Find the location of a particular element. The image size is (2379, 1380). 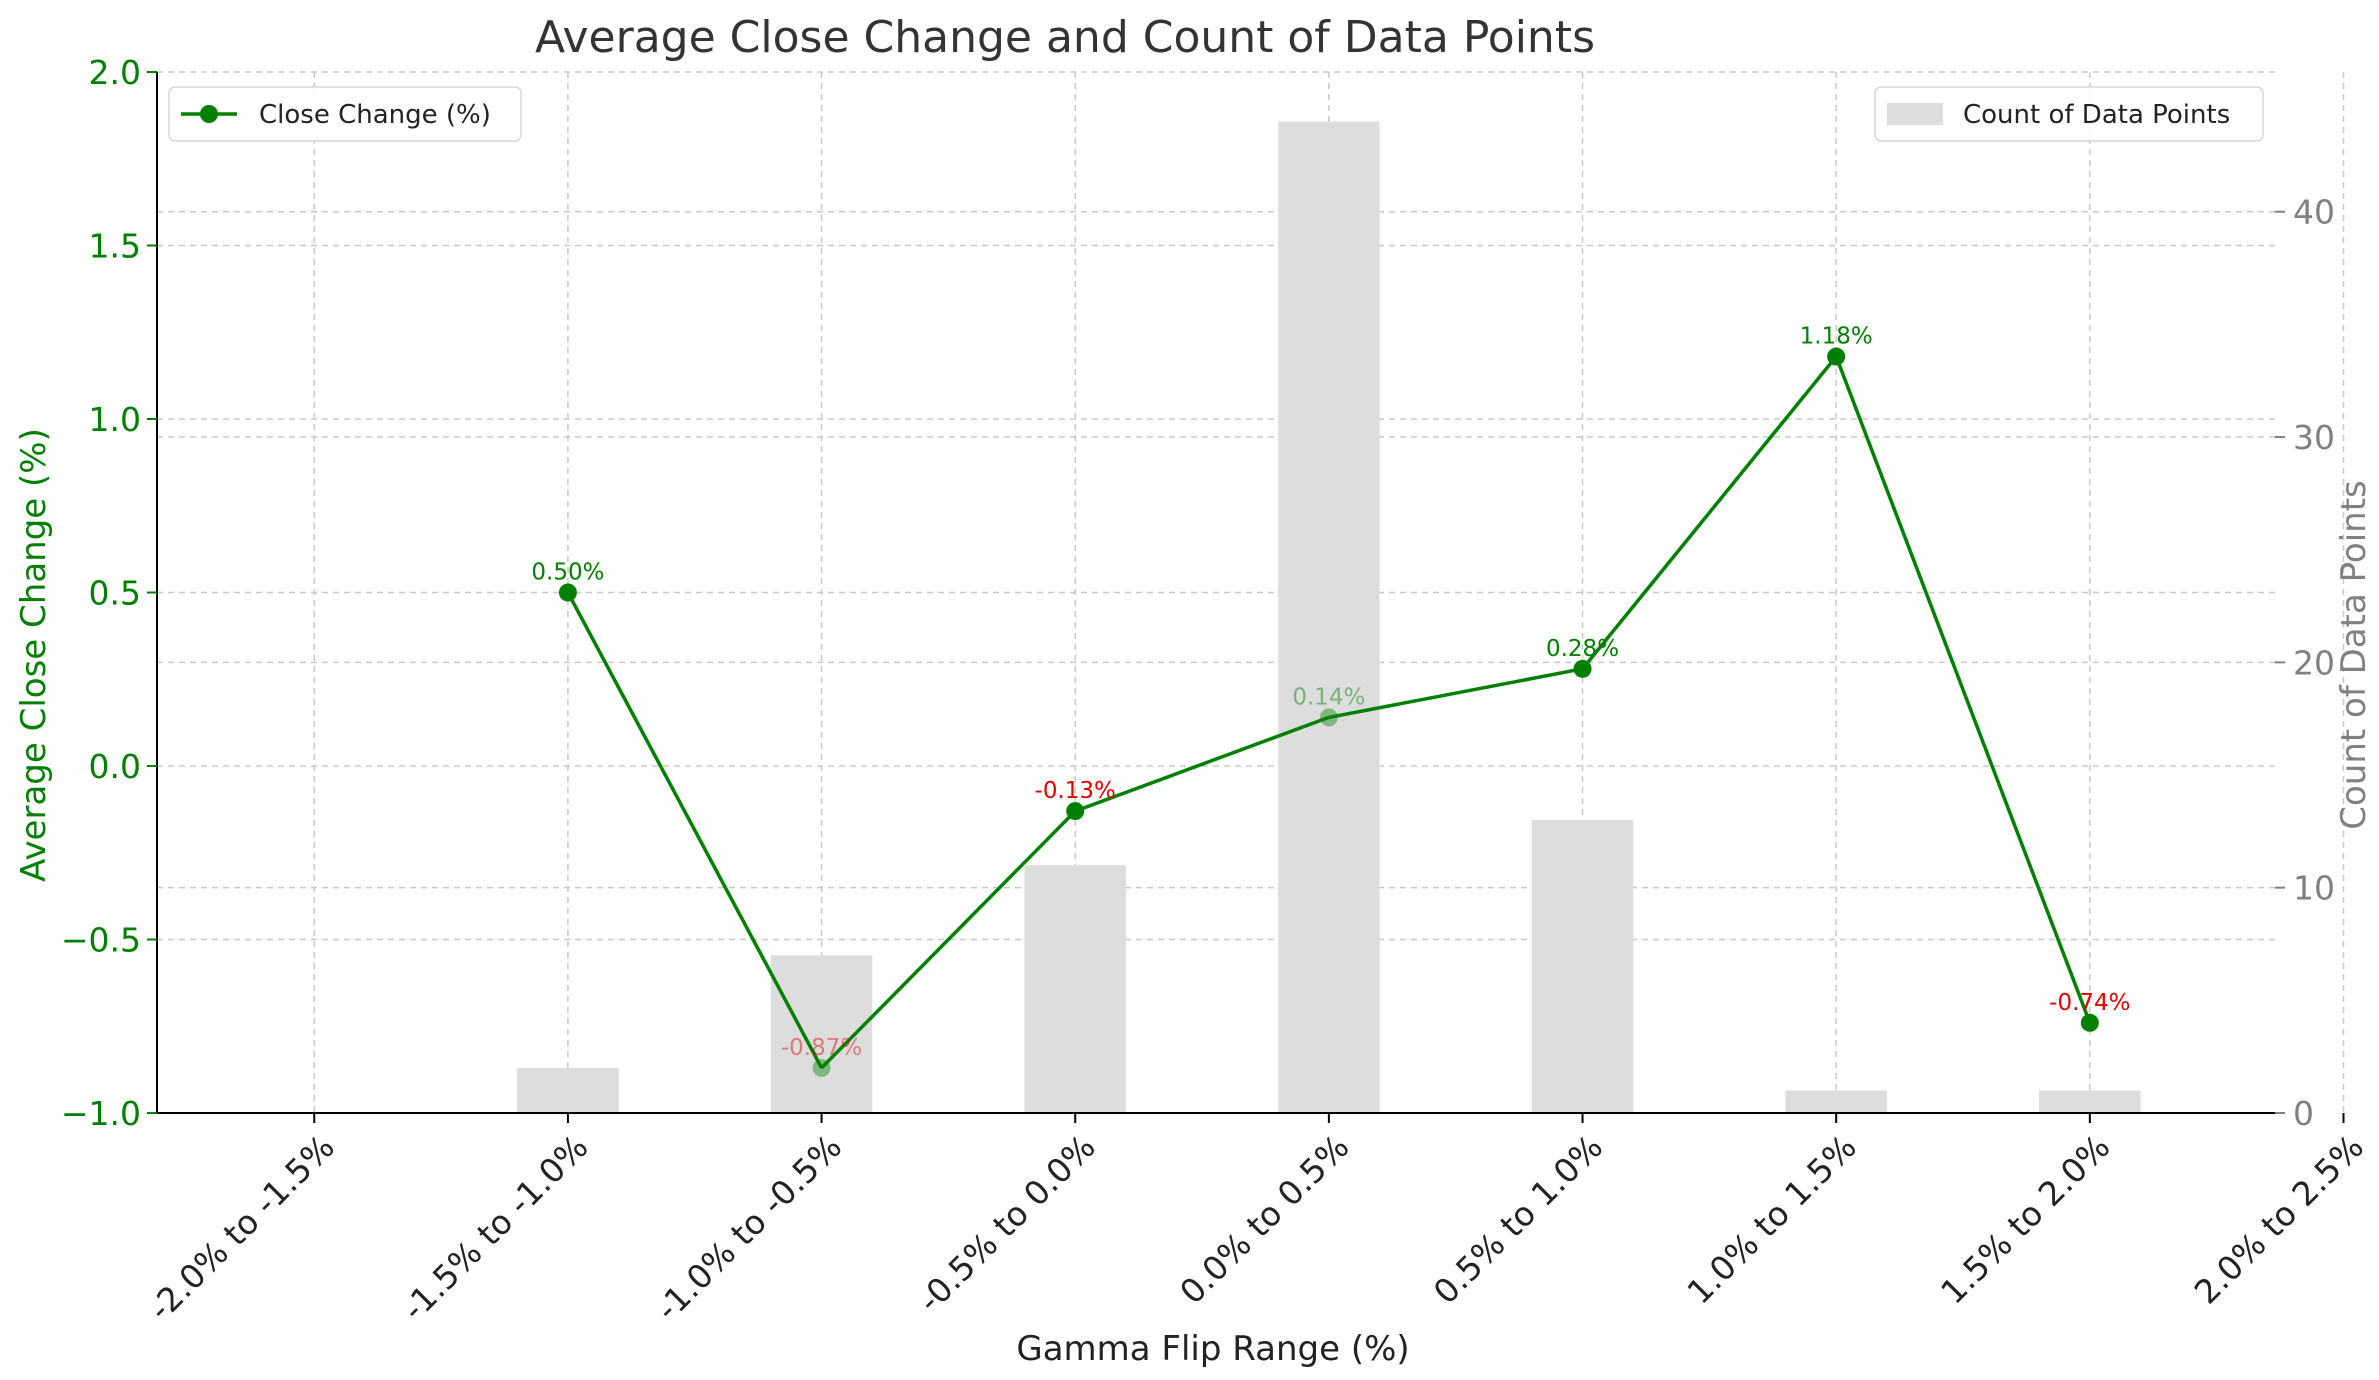

data-label: -0.13% is located at coordinates (1075, 791).